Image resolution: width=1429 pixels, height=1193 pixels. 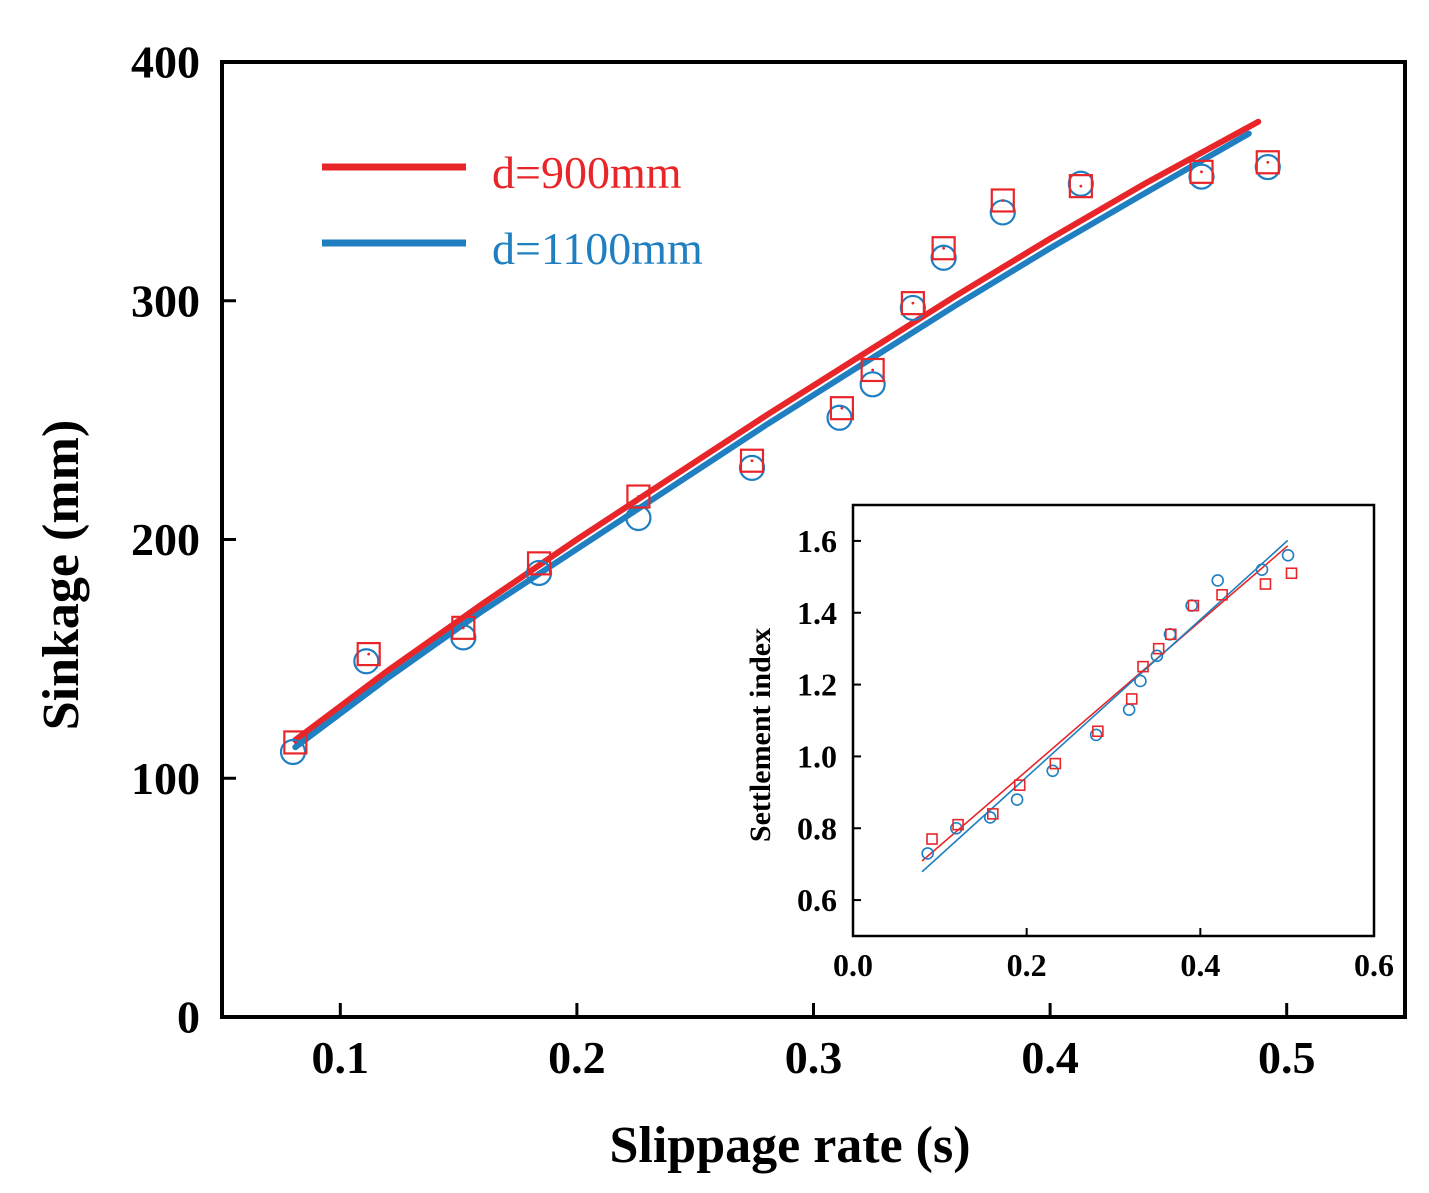 What do you see at coordinates (1287, 1057) in the screenshot?
I see `main-x-tick-label: 0.5` at bounding box center [1287, 1057].